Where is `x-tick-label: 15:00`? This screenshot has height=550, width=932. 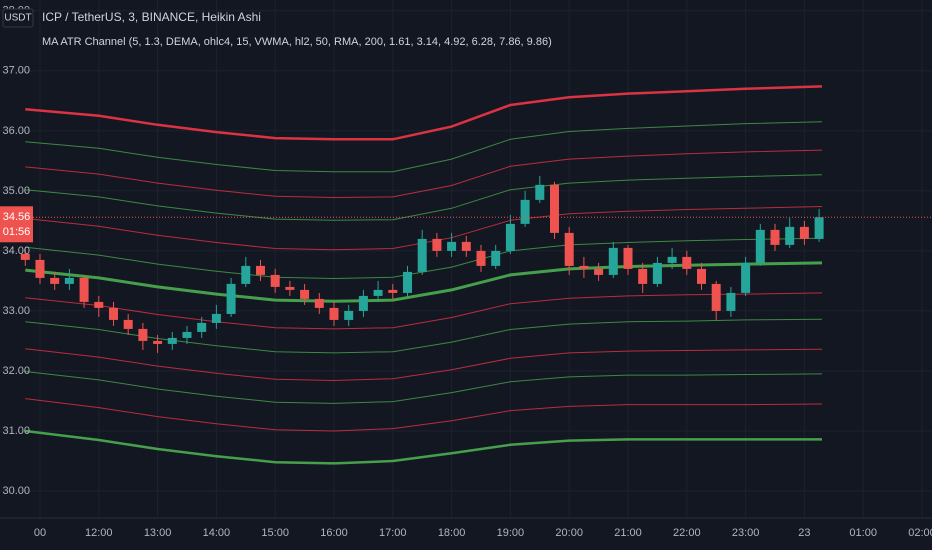
x-tick-label: 15:00 is located at coordinates (275, 533).